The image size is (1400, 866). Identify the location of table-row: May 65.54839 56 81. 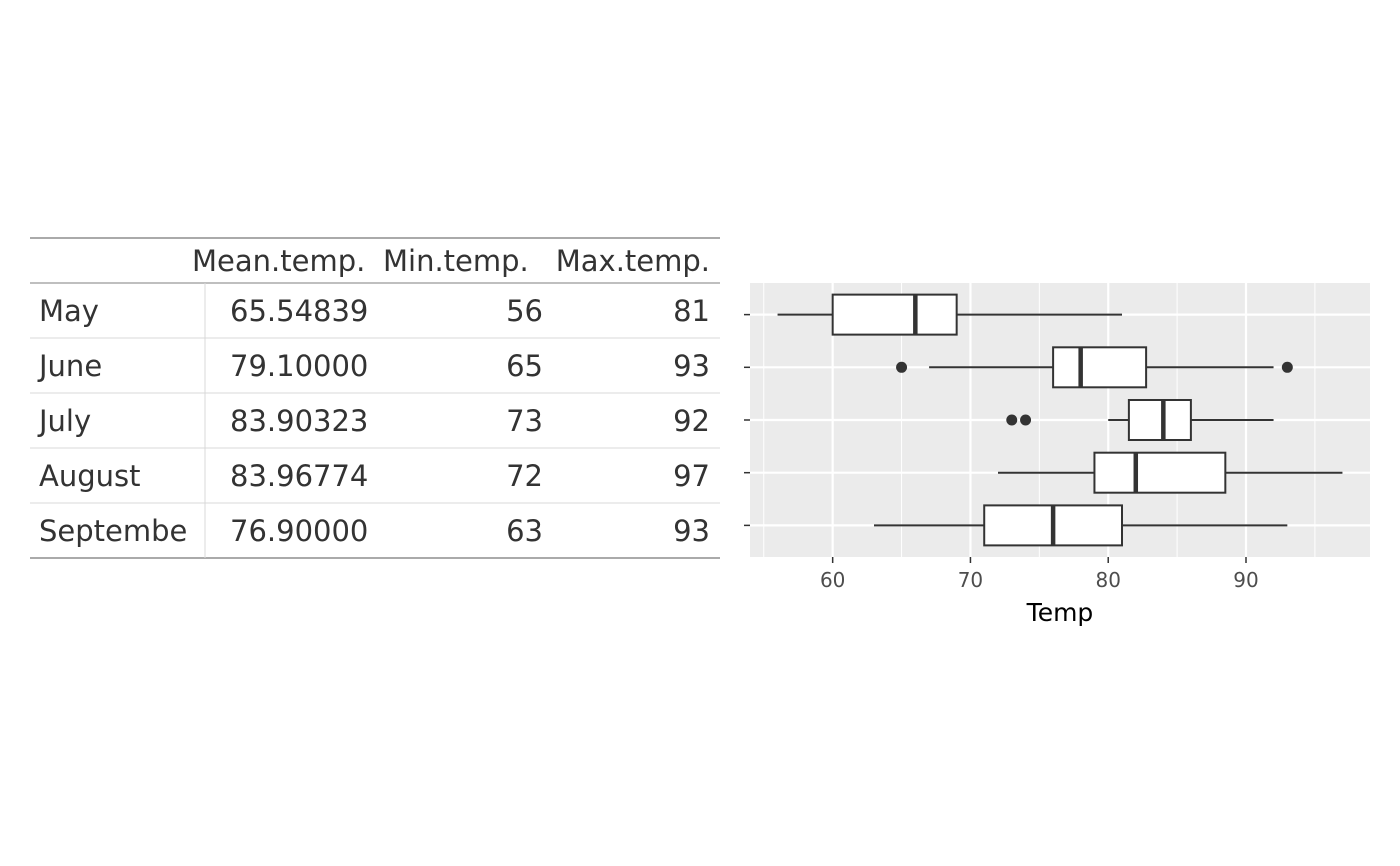
(374, 311).